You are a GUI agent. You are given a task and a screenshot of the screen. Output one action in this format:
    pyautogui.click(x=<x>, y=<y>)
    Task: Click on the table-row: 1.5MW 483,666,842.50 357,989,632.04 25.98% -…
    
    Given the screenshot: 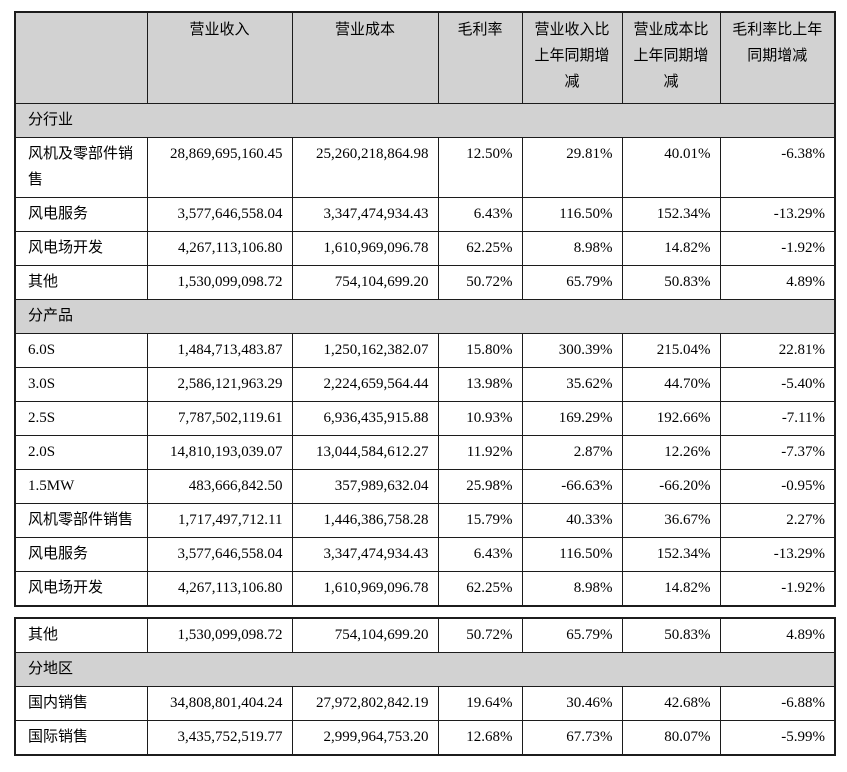 What is the action you would take?
    pyautogui.click(x=425, y=486)
    